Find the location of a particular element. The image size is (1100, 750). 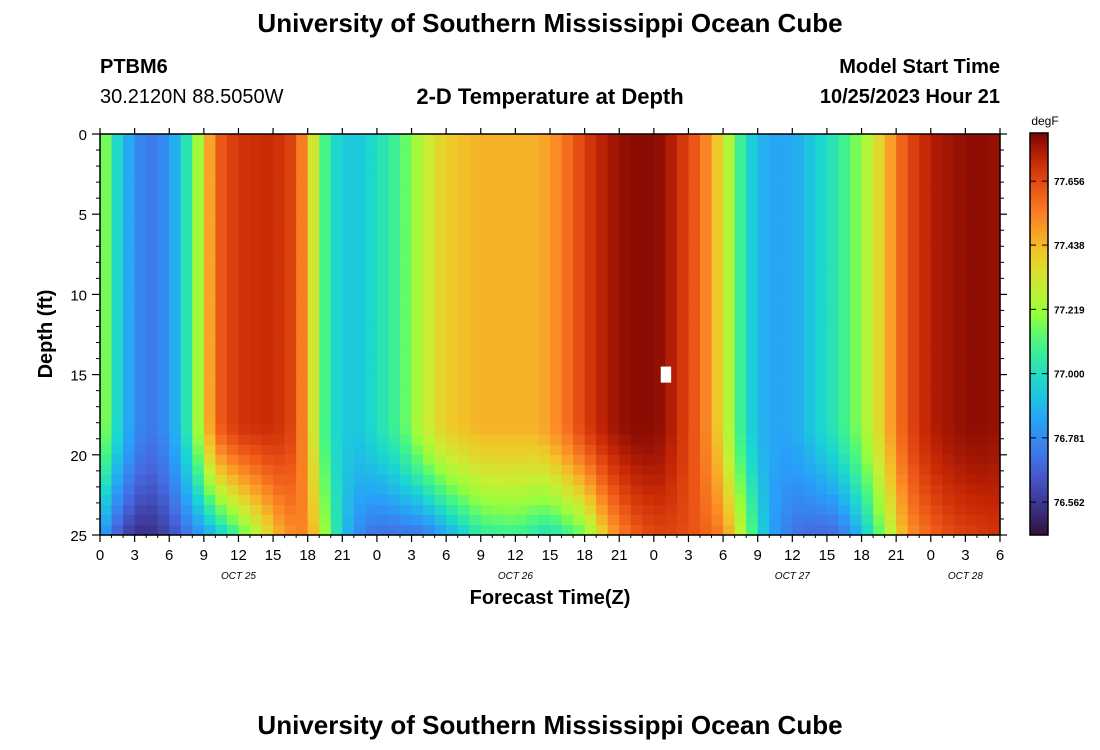

station-coordinates: 30.2120N 88.5050W is located at coordinates (192, 97).